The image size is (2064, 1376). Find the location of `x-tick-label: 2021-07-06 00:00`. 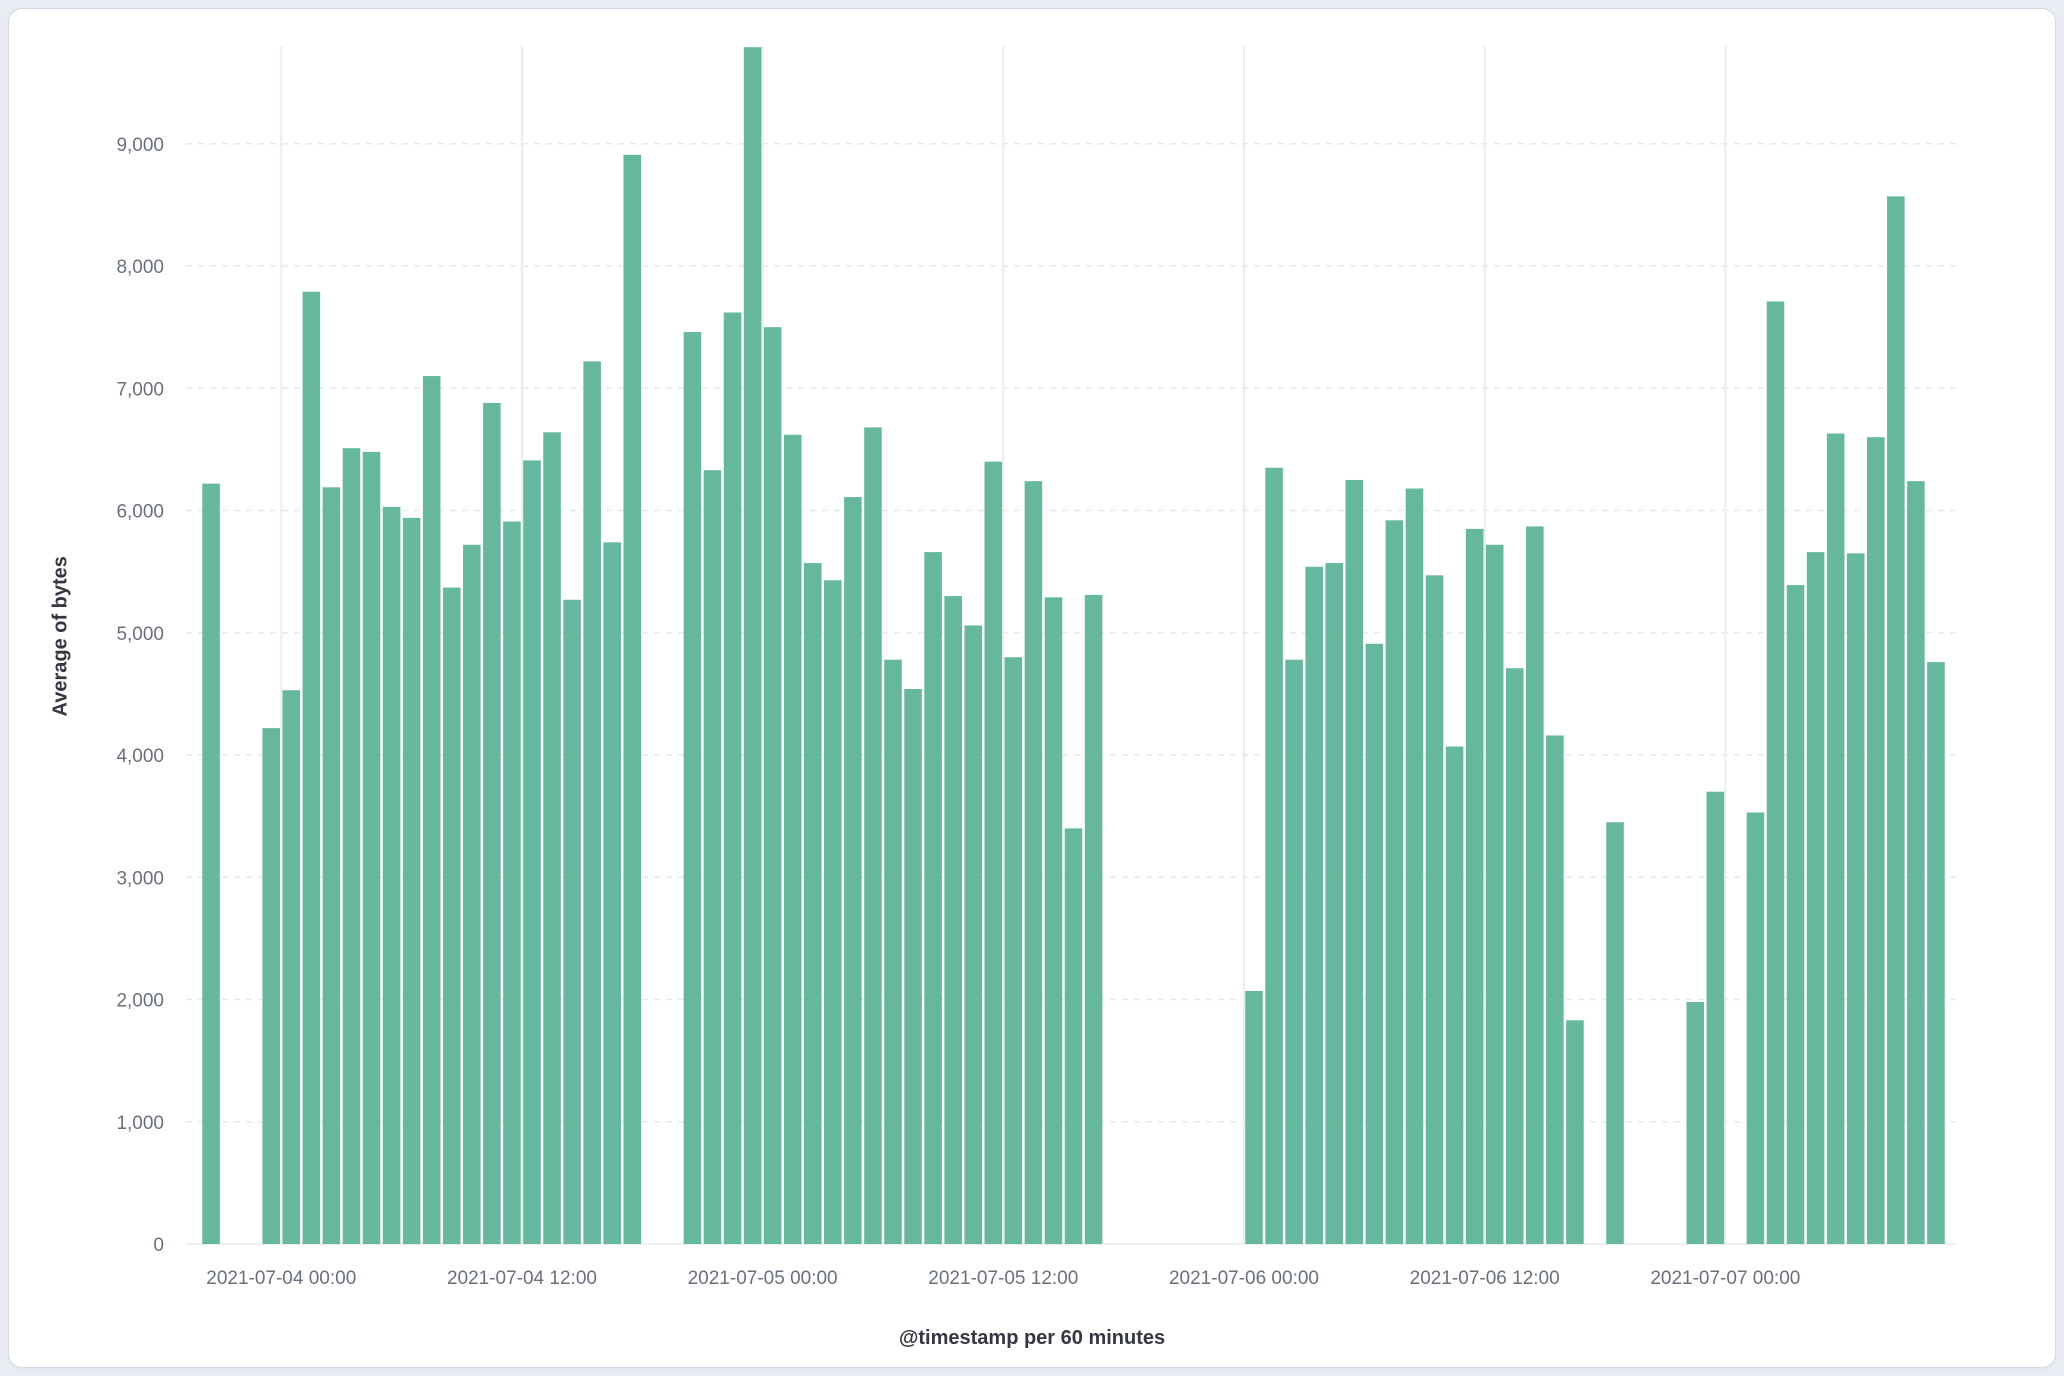

x-tick-label: 2021-07-06 00:00 is located at coordinates (1244, 1278).